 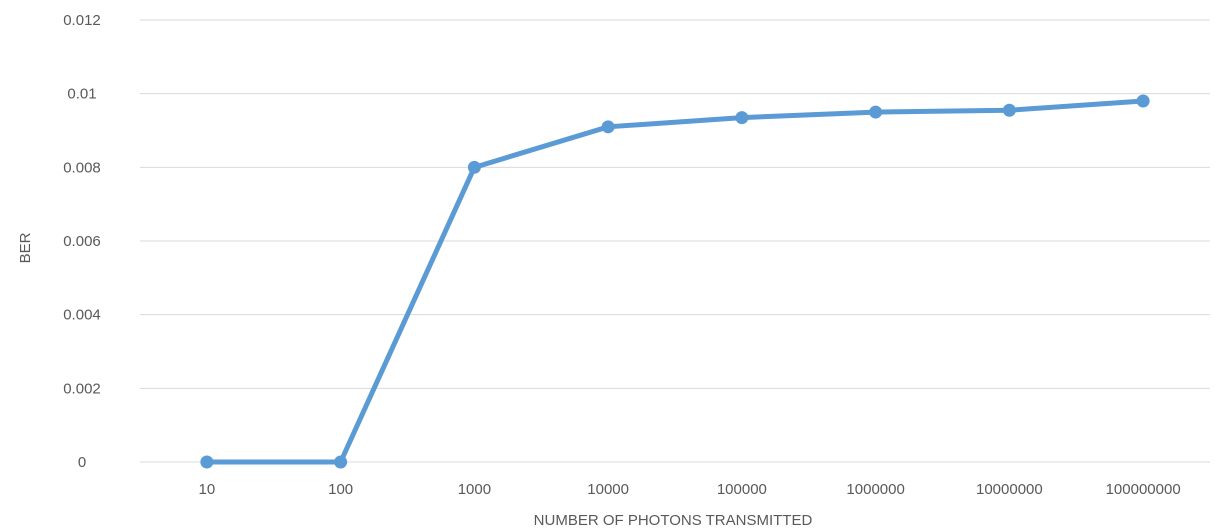 I want to click on x-tick-label: 10000, so click(x=608, y=489).